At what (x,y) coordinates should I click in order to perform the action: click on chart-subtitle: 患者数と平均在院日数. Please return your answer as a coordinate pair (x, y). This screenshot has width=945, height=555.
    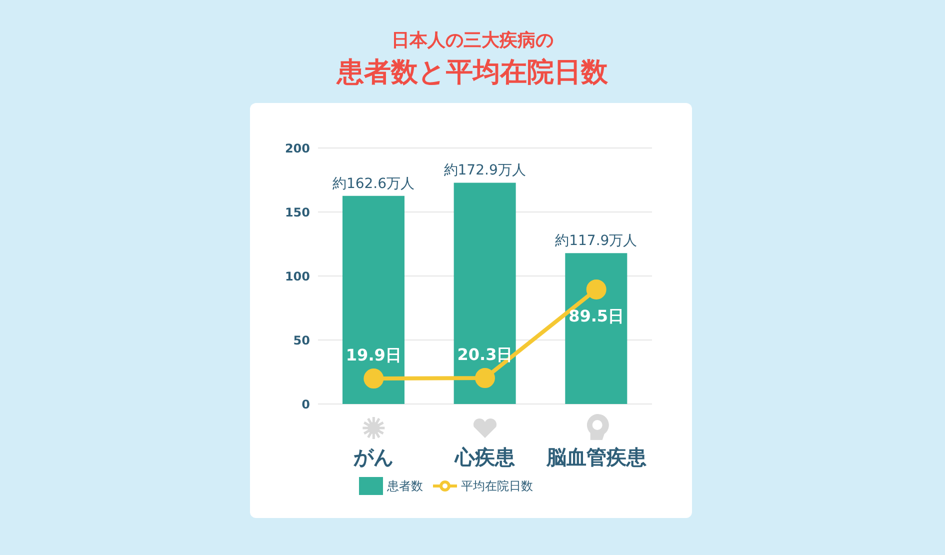
    Looking at the image, I should click on (472, 73).